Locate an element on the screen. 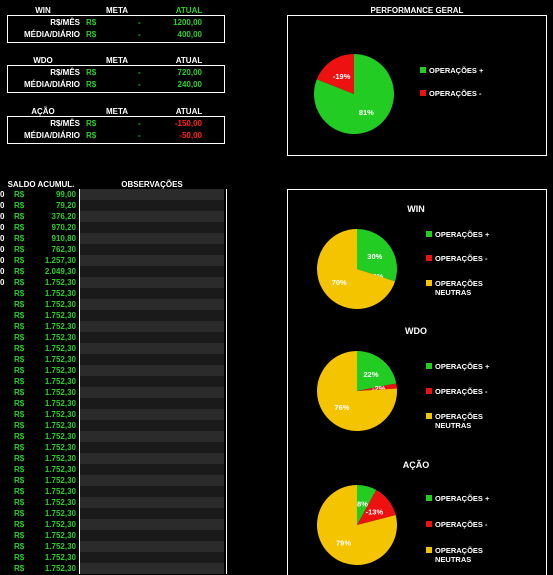 The image size is (553, 575). acao-row-mes: R$/MÊS R$ - -150,00 is located at coordinates (116, 124).